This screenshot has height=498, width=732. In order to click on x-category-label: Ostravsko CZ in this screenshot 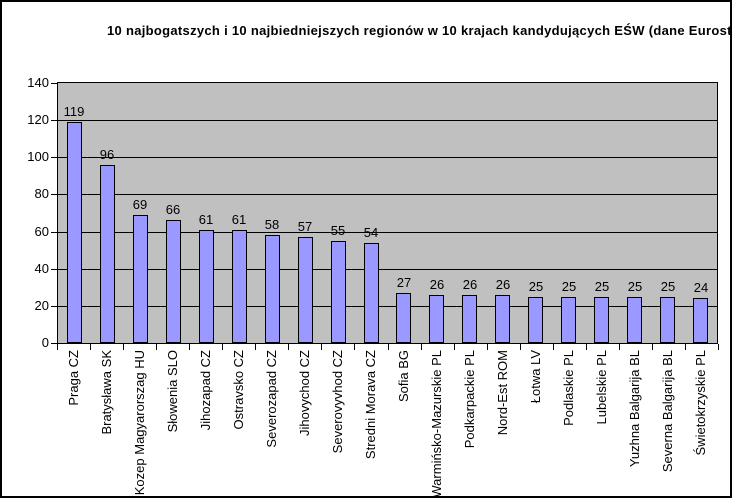, I will do `click(238, 390)`.